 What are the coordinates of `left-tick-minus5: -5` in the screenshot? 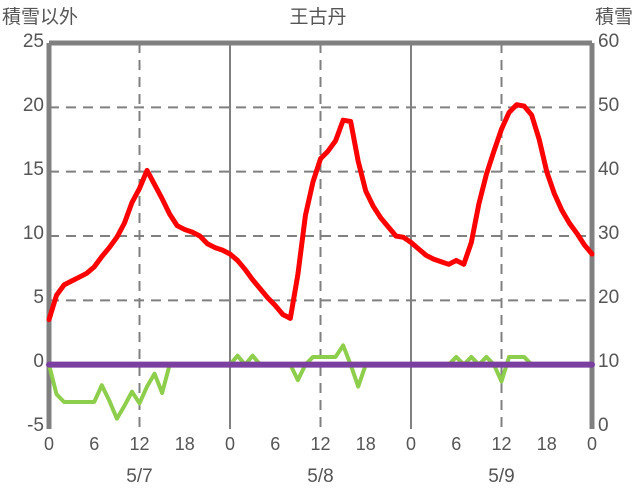 It's located at (35, 425).